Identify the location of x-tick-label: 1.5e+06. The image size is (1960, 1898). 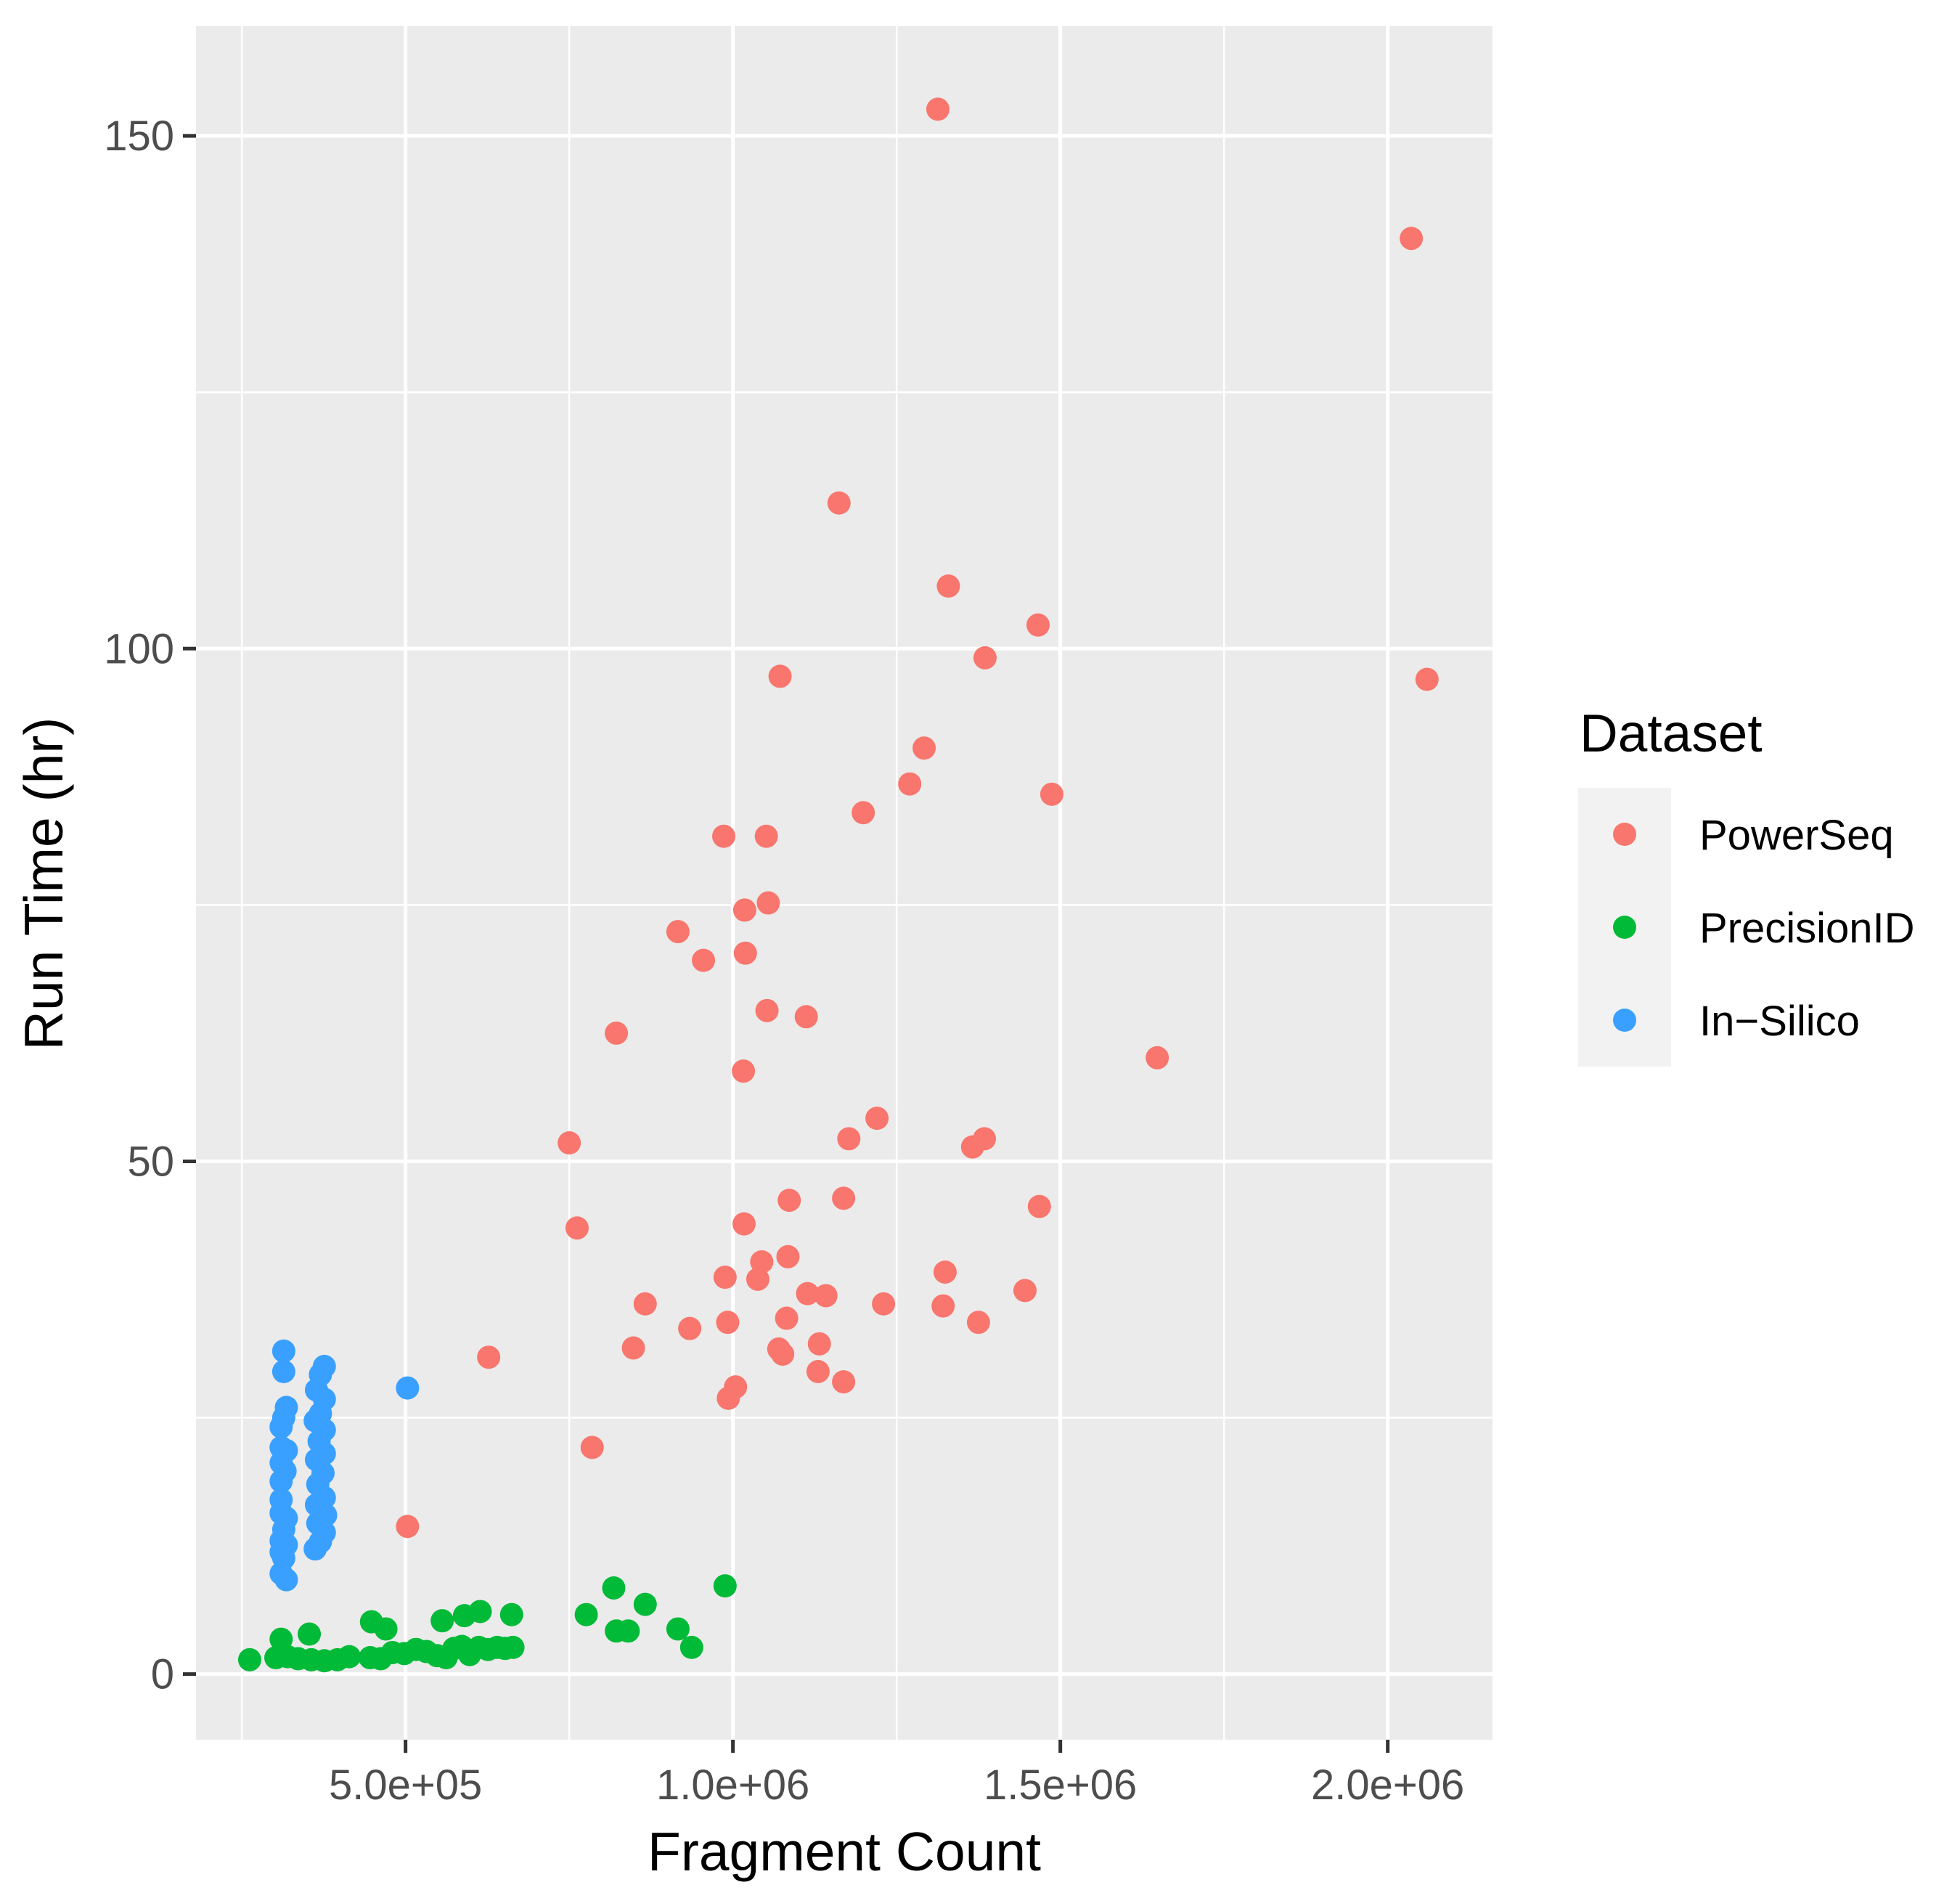
(1061, 1785).